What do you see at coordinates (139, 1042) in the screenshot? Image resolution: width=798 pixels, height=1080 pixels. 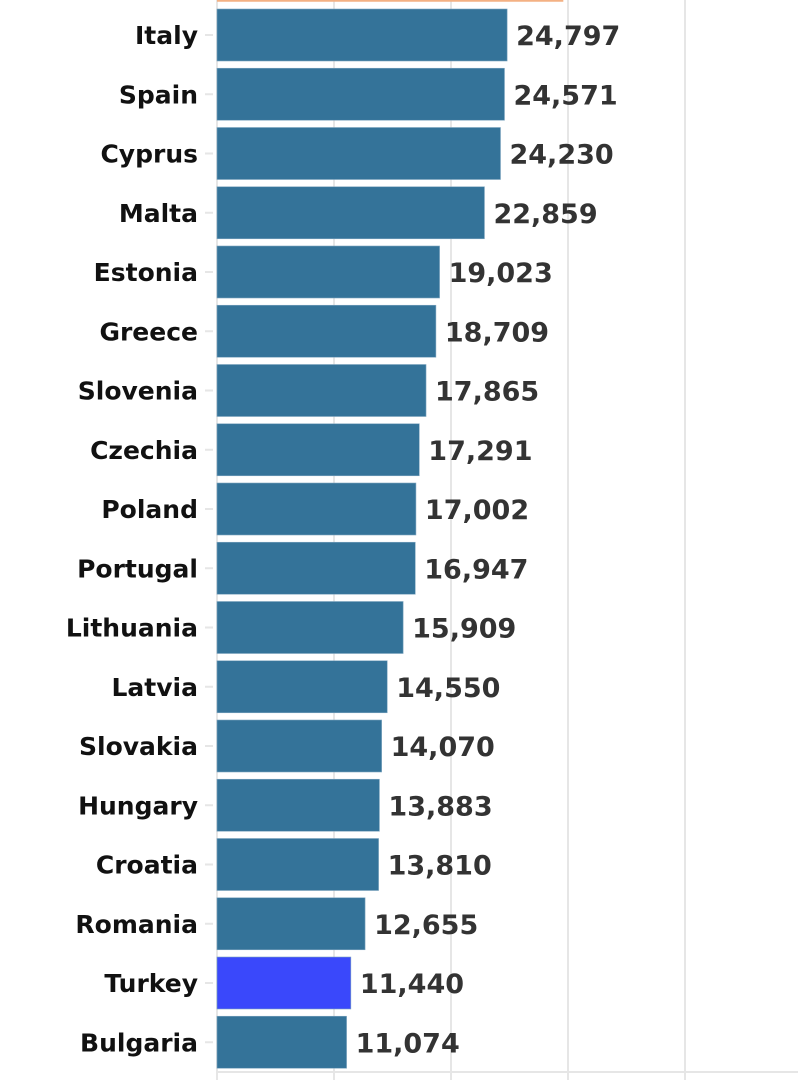 I see `category-label: Bulgaria` at bounding box center [139, 1042].